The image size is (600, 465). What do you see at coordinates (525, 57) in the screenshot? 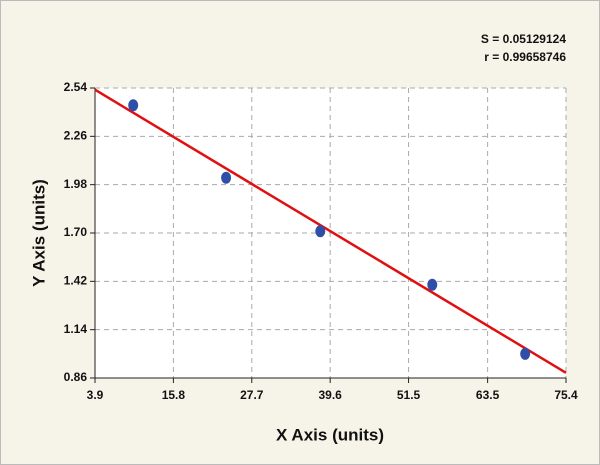
I see `annotation: r = 0.99658746` at bounding box center [525, 57].